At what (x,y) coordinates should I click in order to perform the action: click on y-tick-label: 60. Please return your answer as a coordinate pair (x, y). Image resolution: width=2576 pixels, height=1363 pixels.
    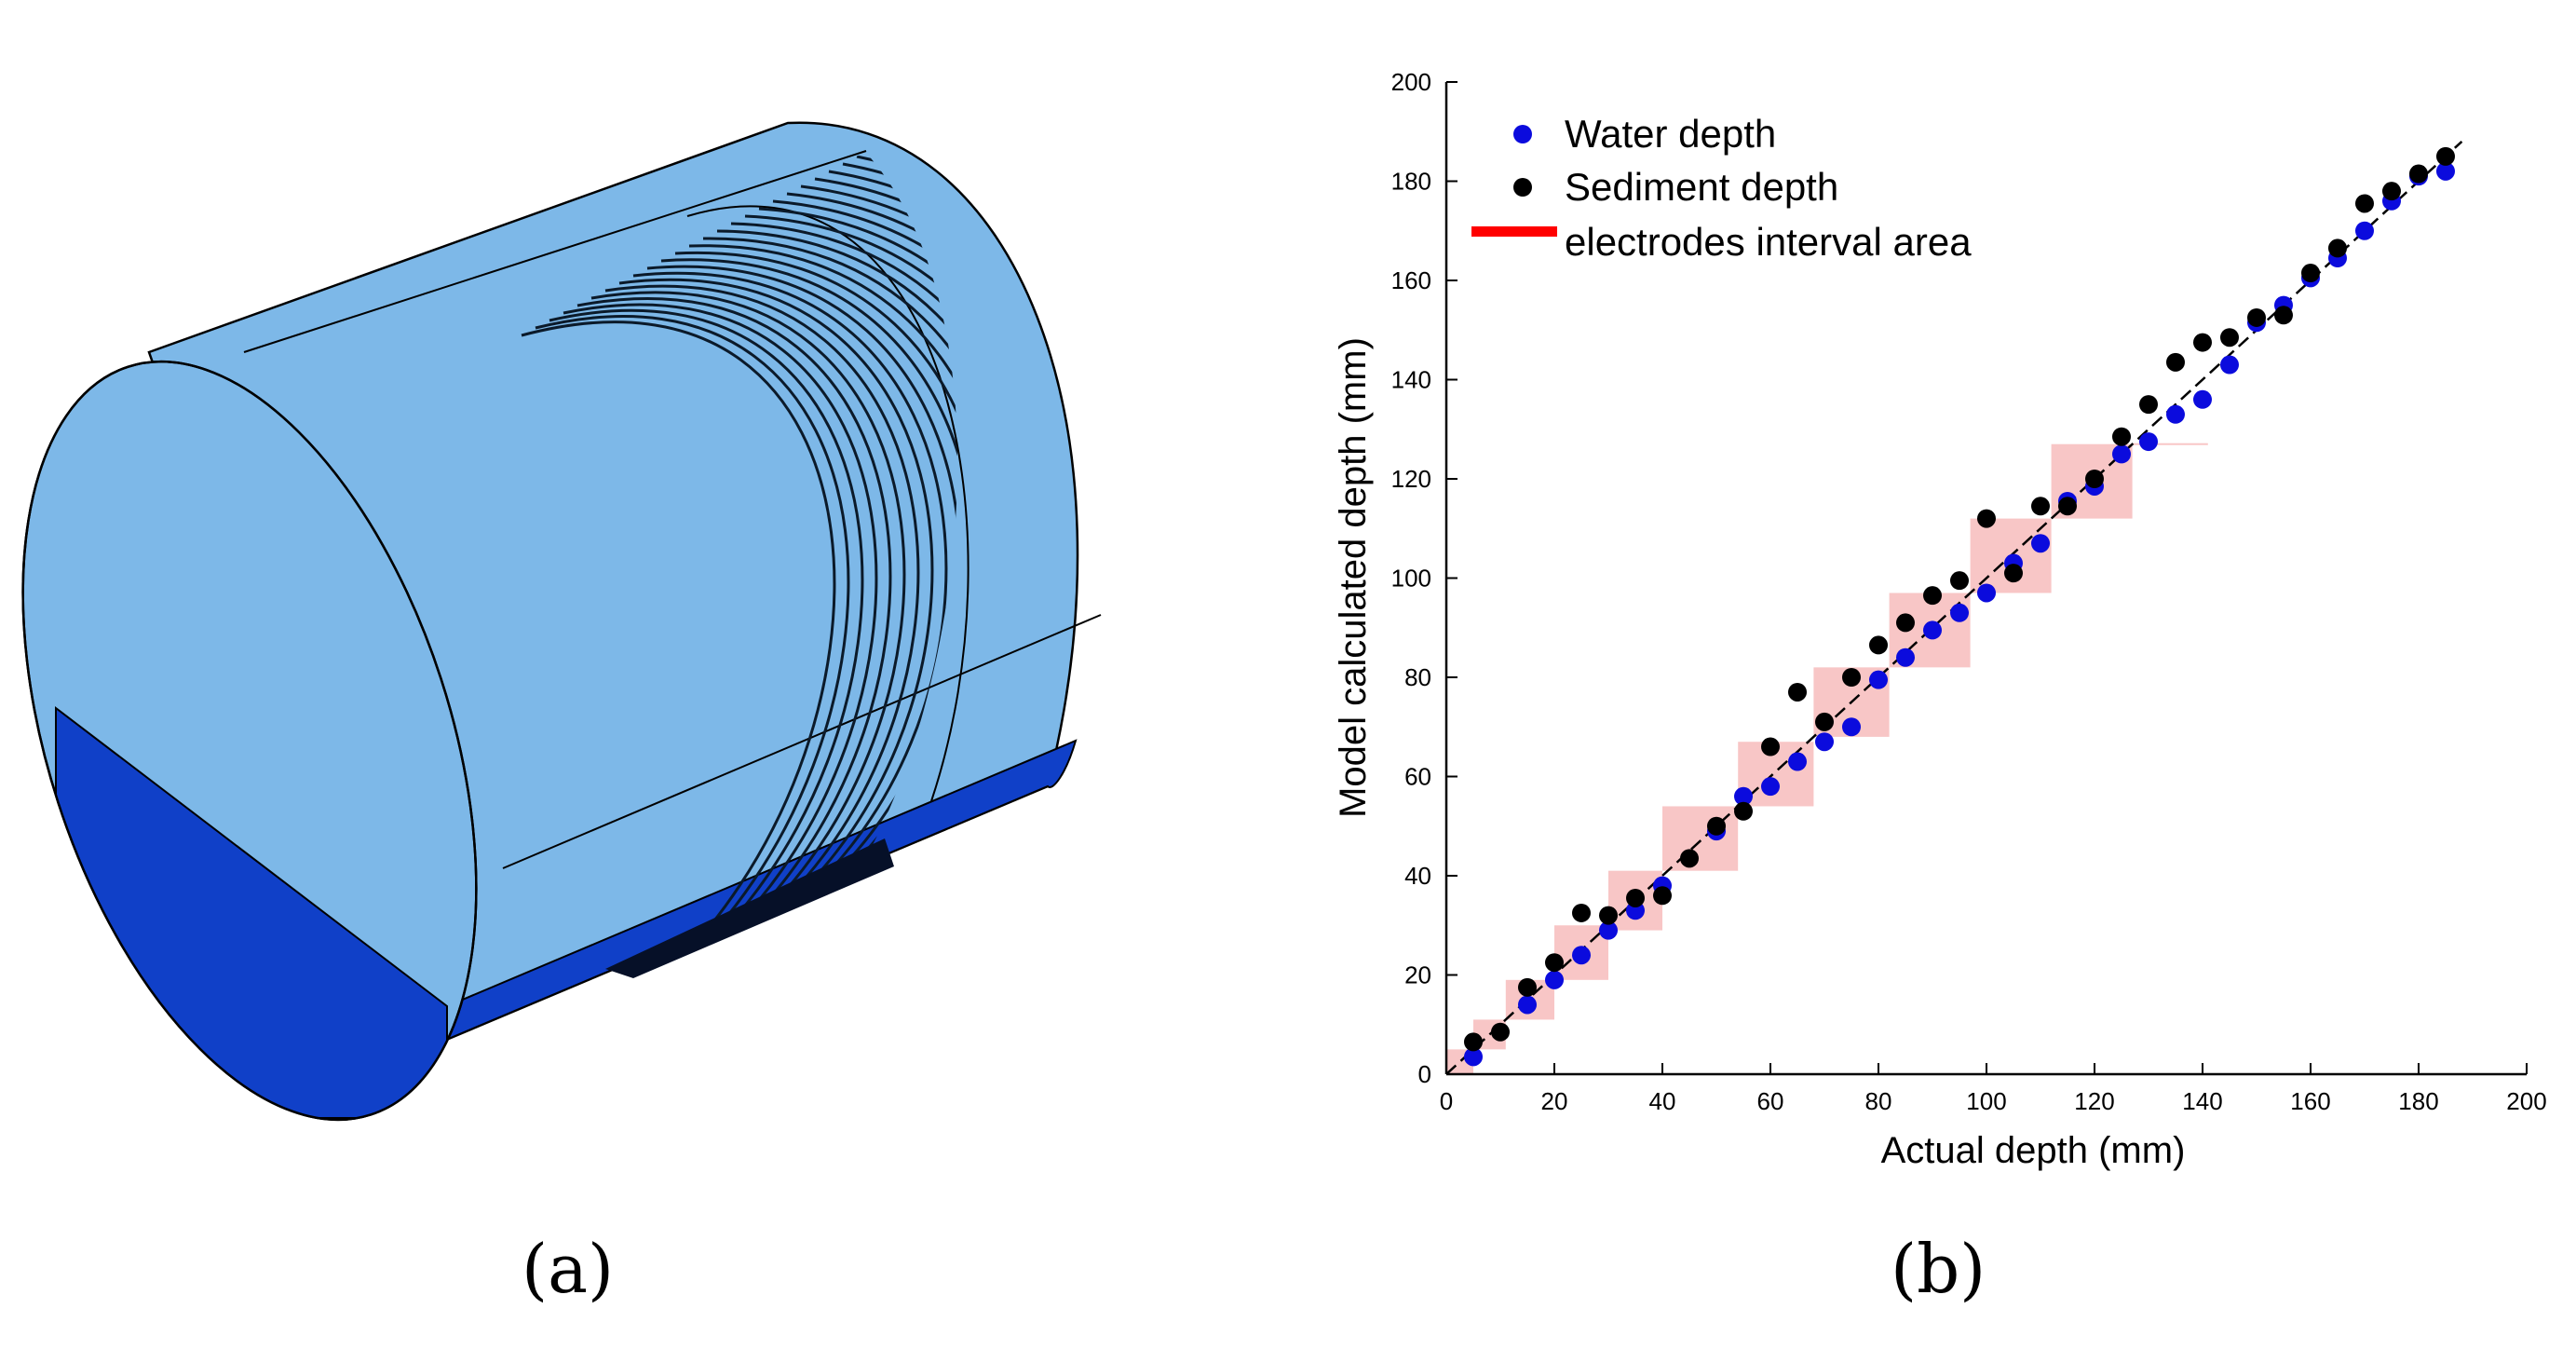
    Looking at the image, I should click on (1417, 777).